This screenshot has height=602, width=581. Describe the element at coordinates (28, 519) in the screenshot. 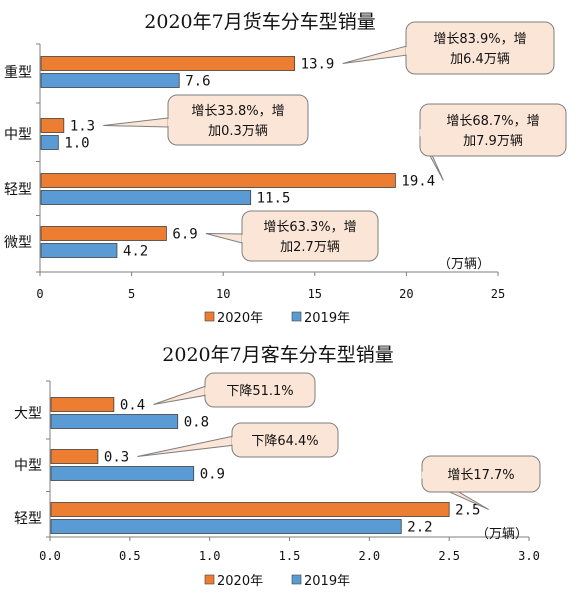

I see `bus-category-label: 轻型` at that location.